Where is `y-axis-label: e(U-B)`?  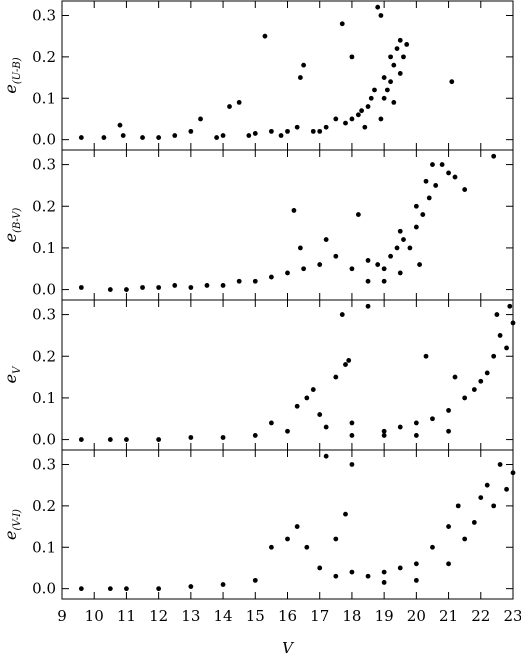 y-axis-label: e(U-B) is located at coordinates (12, 75).